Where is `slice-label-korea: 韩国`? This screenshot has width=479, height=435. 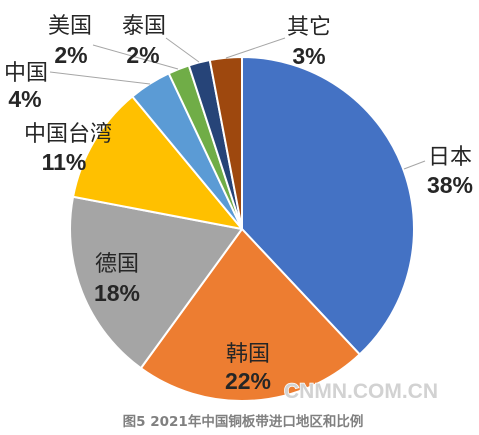
slice-label-korea: 韩国 is located at coordinates (248, 354).